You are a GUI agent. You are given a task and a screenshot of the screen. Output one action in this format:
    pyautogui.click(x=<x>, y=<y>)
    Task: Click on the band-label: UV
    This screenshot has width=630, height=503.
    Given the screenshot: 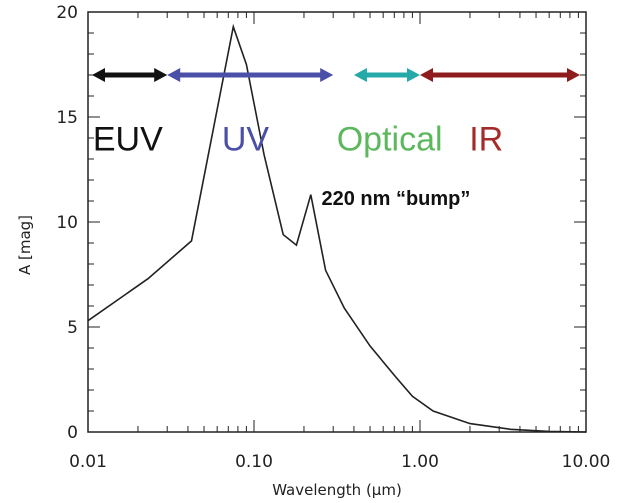 What is the action you would take?
    pyautogui.click(x=246, y=140)
    